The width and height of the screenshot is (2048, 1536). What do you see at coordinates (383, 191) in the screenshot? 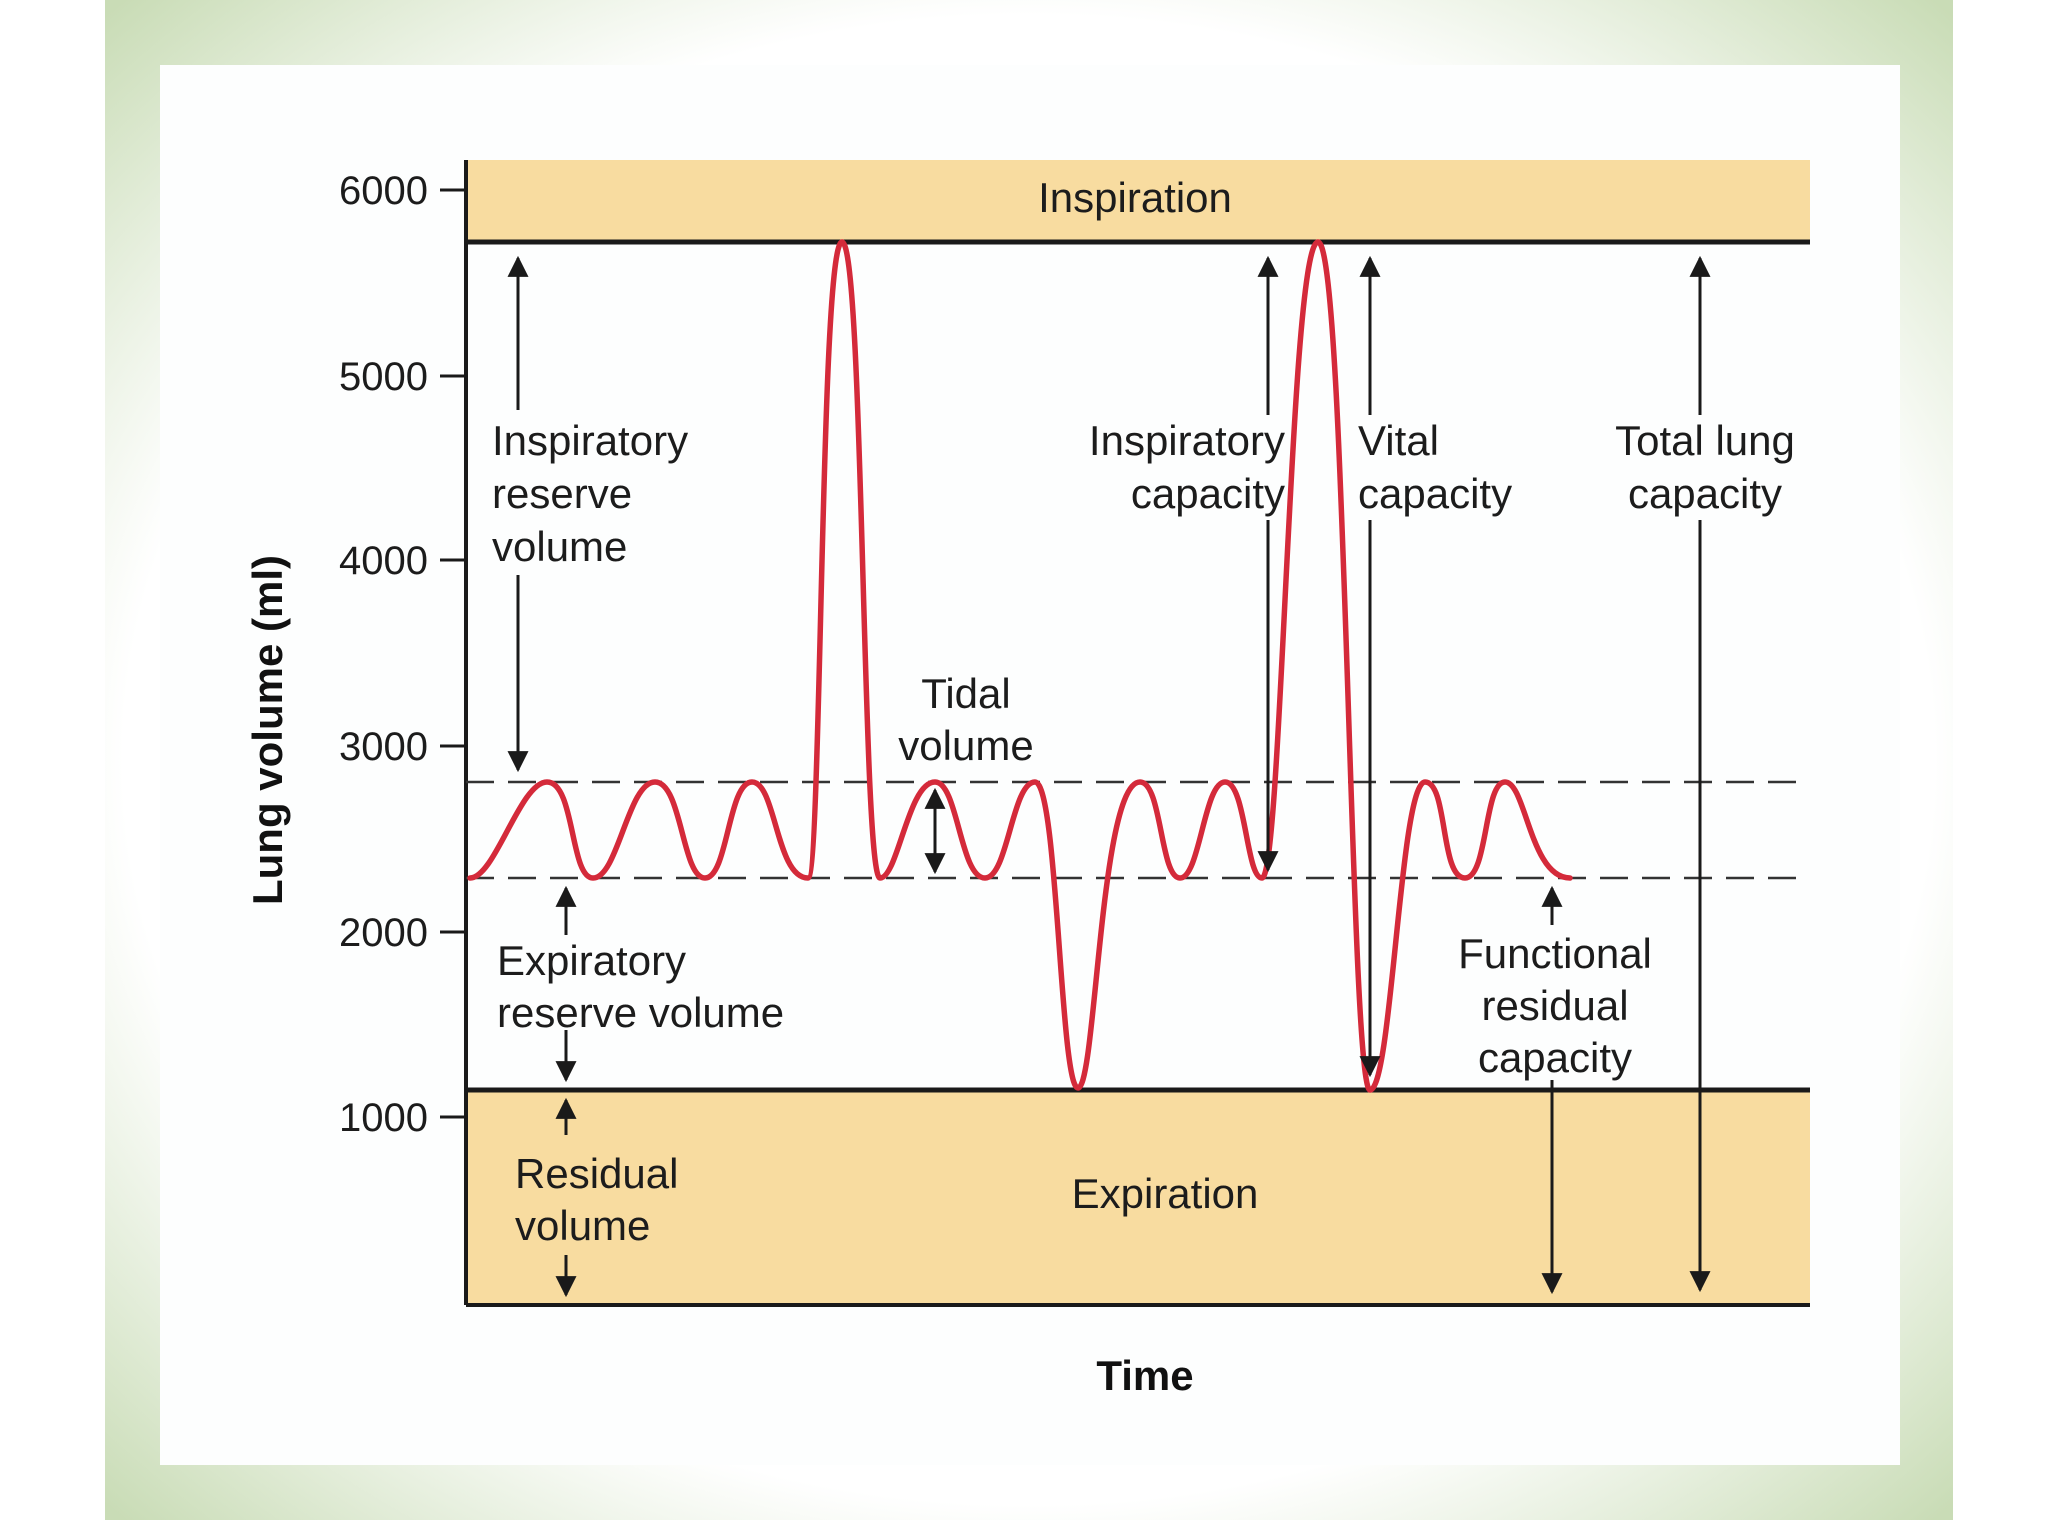
I see `y-tick-label: 6000` at bounding box center [383, 191].